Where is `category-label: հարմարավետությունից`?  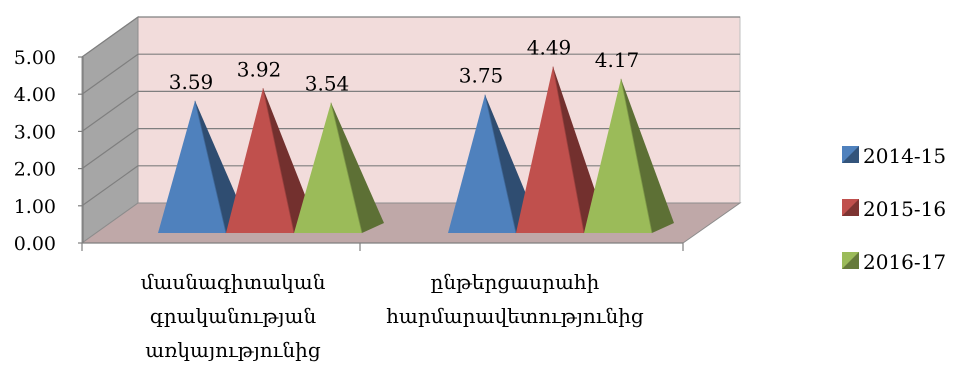
category-label: հարմարավետությունից is located at coordinates (515, 316).